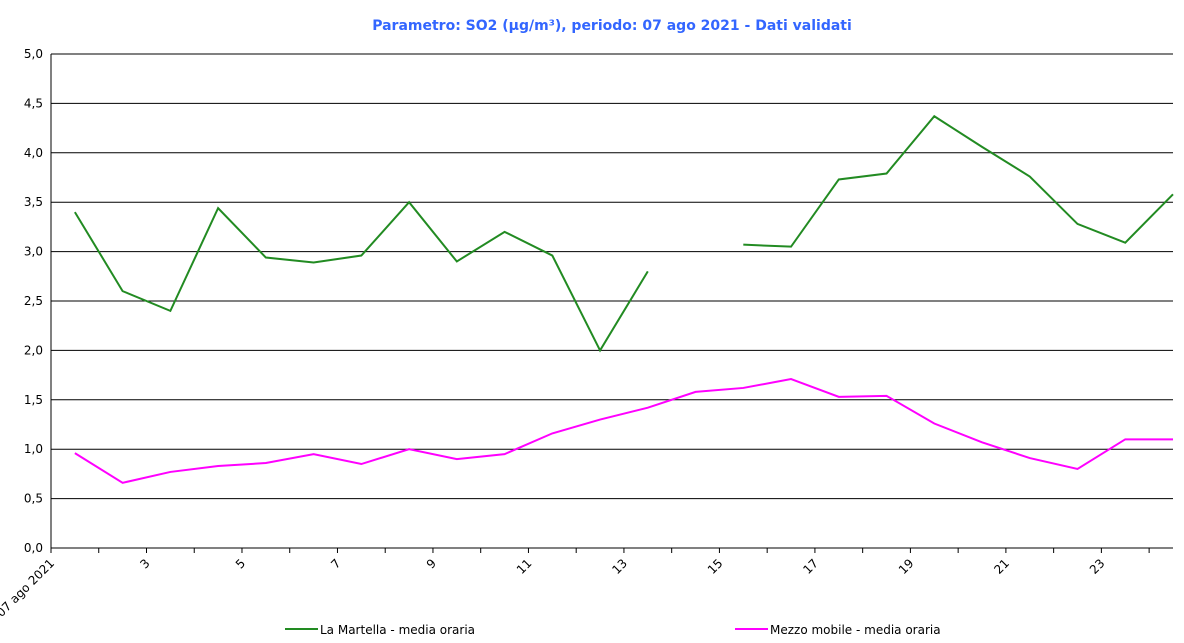 The width and height of the screenshot is (1184, 643). I want to click on x-tick-label: 23, so click(1097, 566).